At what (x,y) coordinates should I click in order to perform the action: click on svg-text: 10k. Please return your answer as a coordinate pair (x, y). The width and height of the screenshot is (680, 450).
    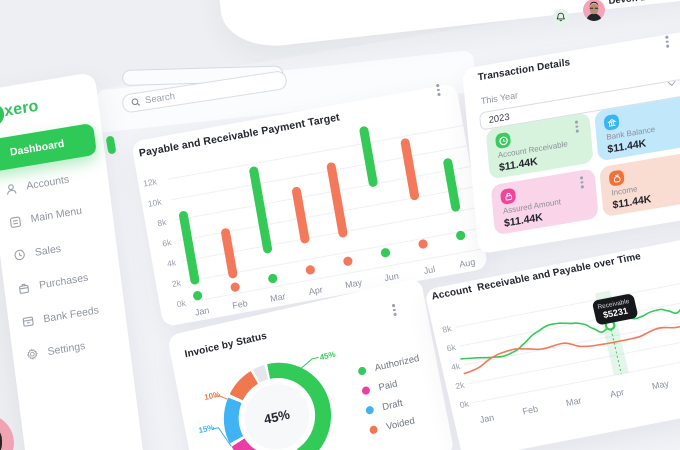
    Looking at the image, I should click on (155, 202).